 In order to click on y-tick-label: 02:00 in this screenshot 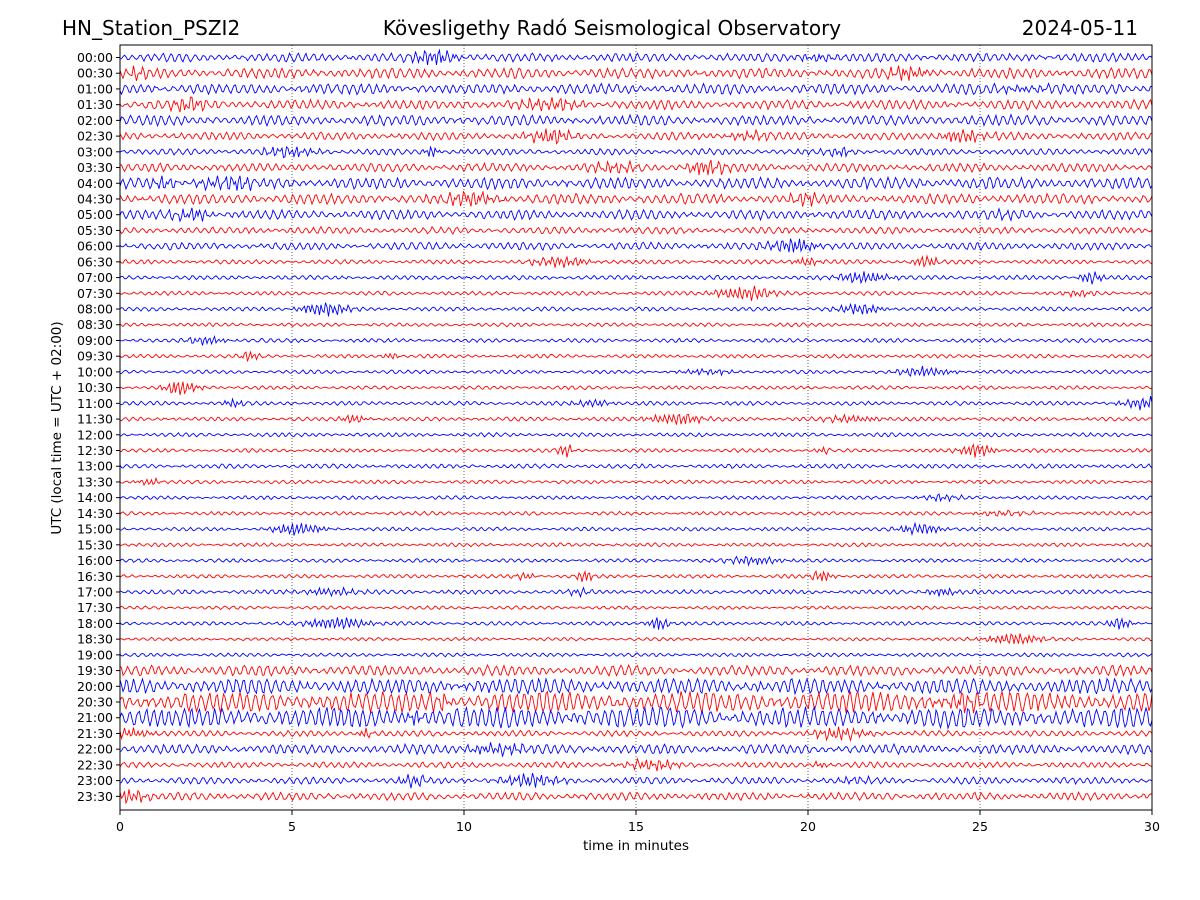, I will do `click(95, 120)`.